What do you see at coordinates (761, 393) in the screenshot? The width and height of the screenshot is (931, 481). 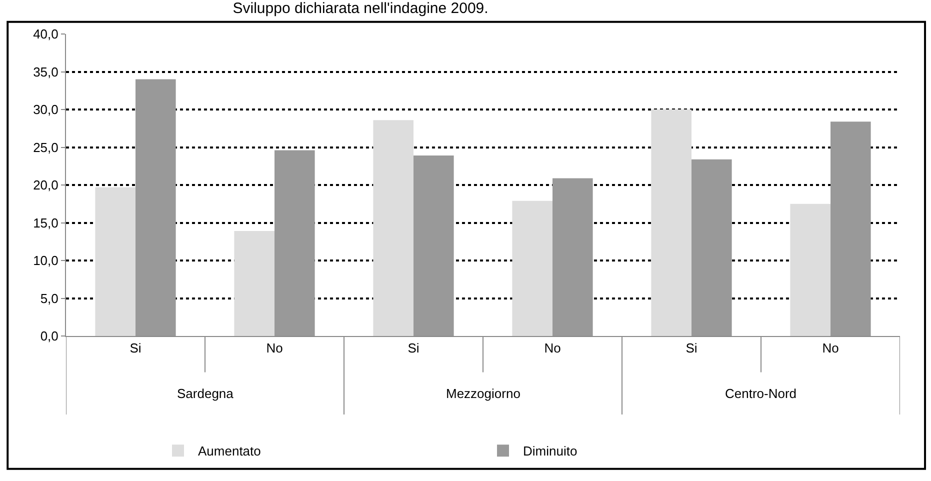 I see `text: Centro-Nord` at bounding box center [761, 393].